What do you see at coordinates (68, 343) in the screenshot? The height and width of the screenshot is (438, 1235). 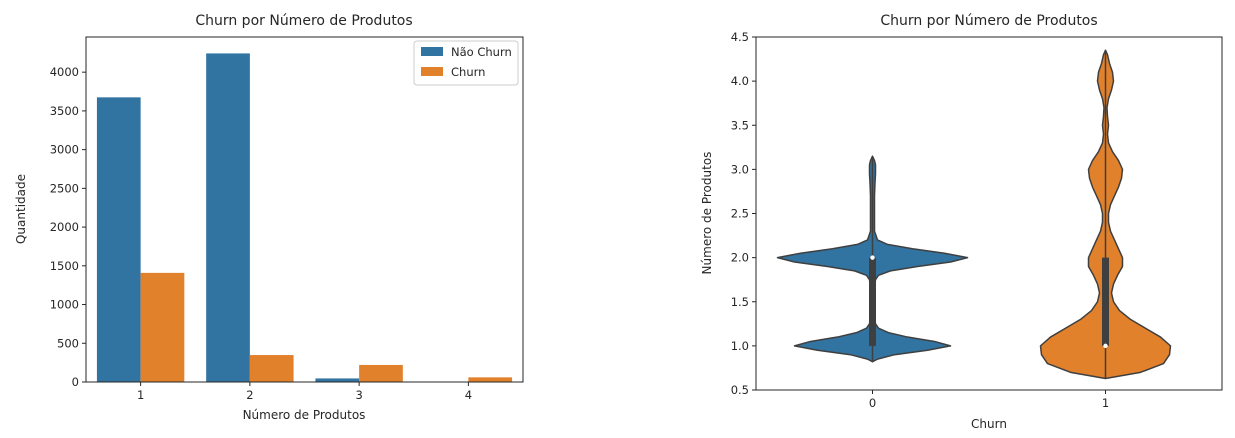 I see `bar-y-tick-label: 500` at bounding box center [68, 343].